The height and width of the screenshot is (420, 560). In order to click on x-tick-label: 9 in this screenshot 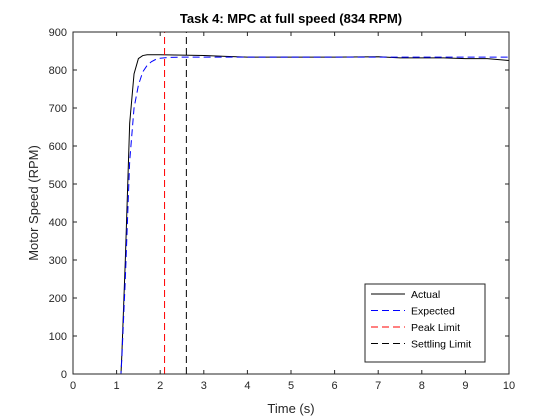, I will do `click(465, 386)`.